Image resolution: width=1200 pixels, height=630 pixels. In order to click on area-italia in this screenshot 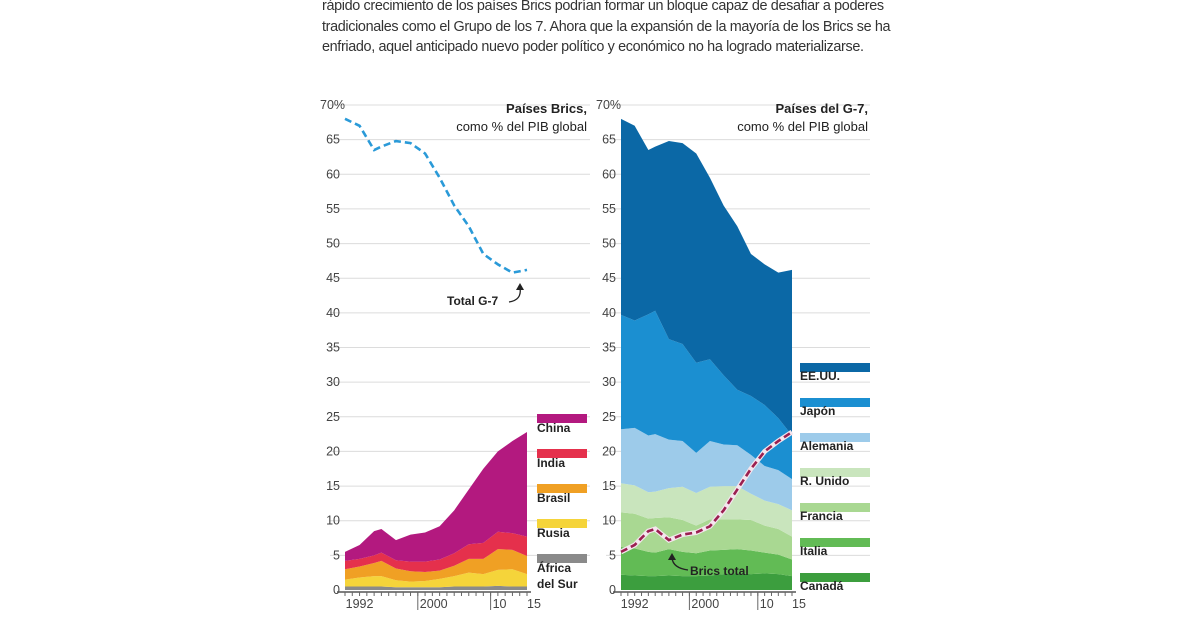, I will do `click(706, 562)`.